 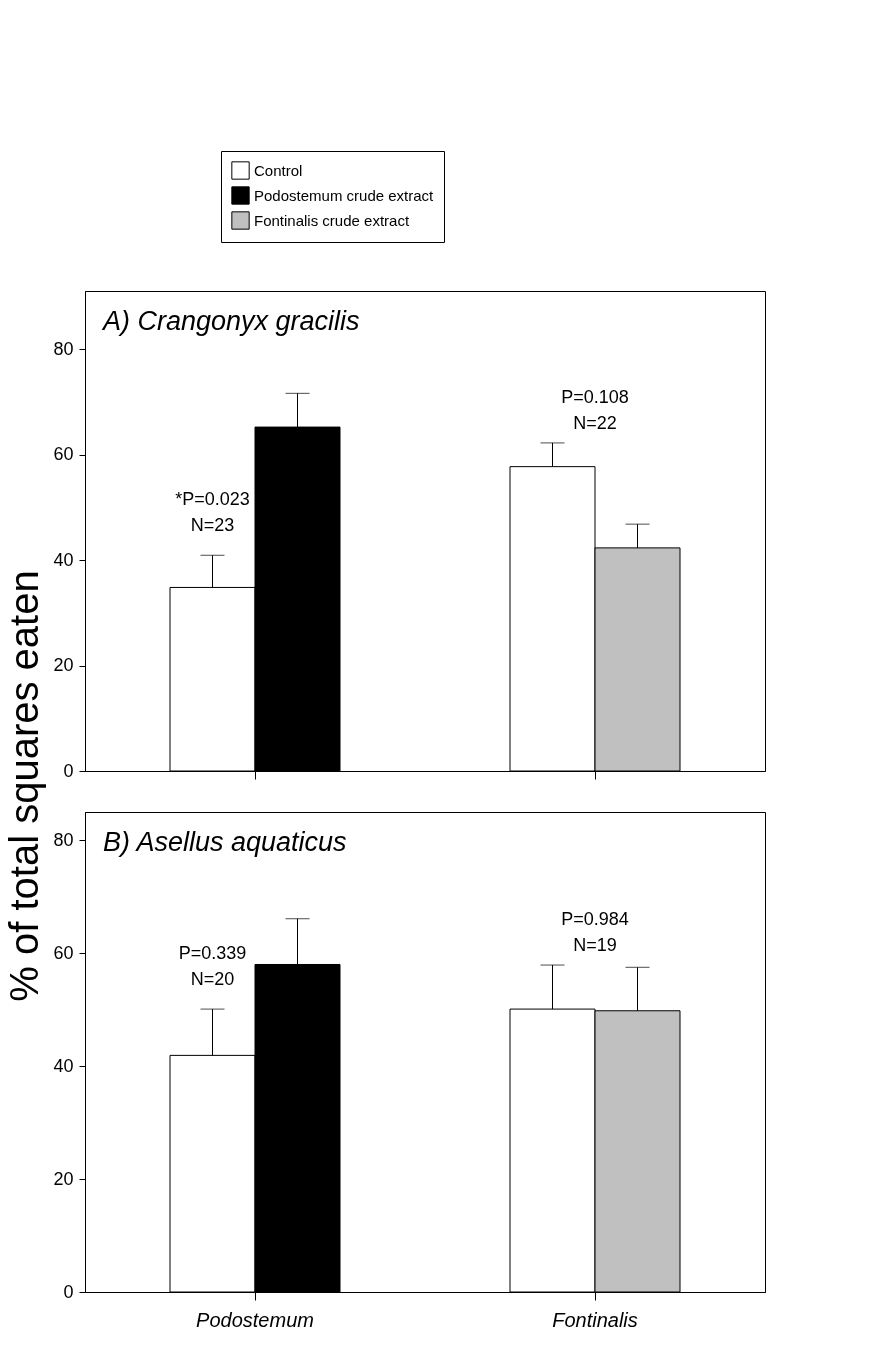 I want to click on annotation: *P=0.023 N=23, so click(x=212, y=512).